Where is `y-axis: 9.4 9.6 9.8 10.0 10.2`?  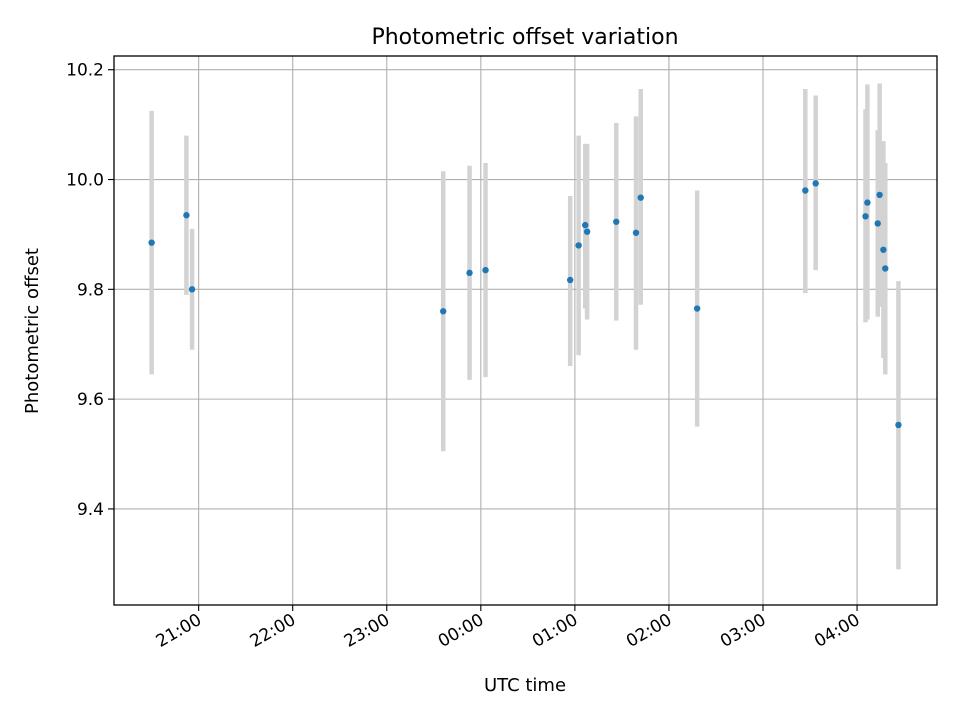
y-axis: 9.4 9.6 9.8 10.0 10.2 is located at coordinates (90, 290).